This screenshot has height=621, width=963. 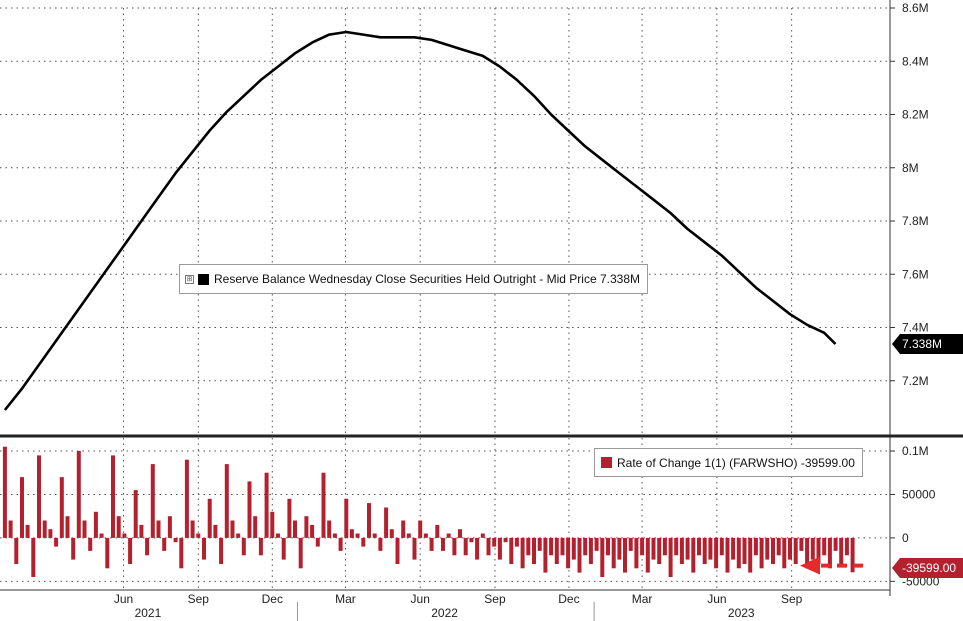 I want to click on legend-series-value: 7.338M, so click(x=619, y=279).